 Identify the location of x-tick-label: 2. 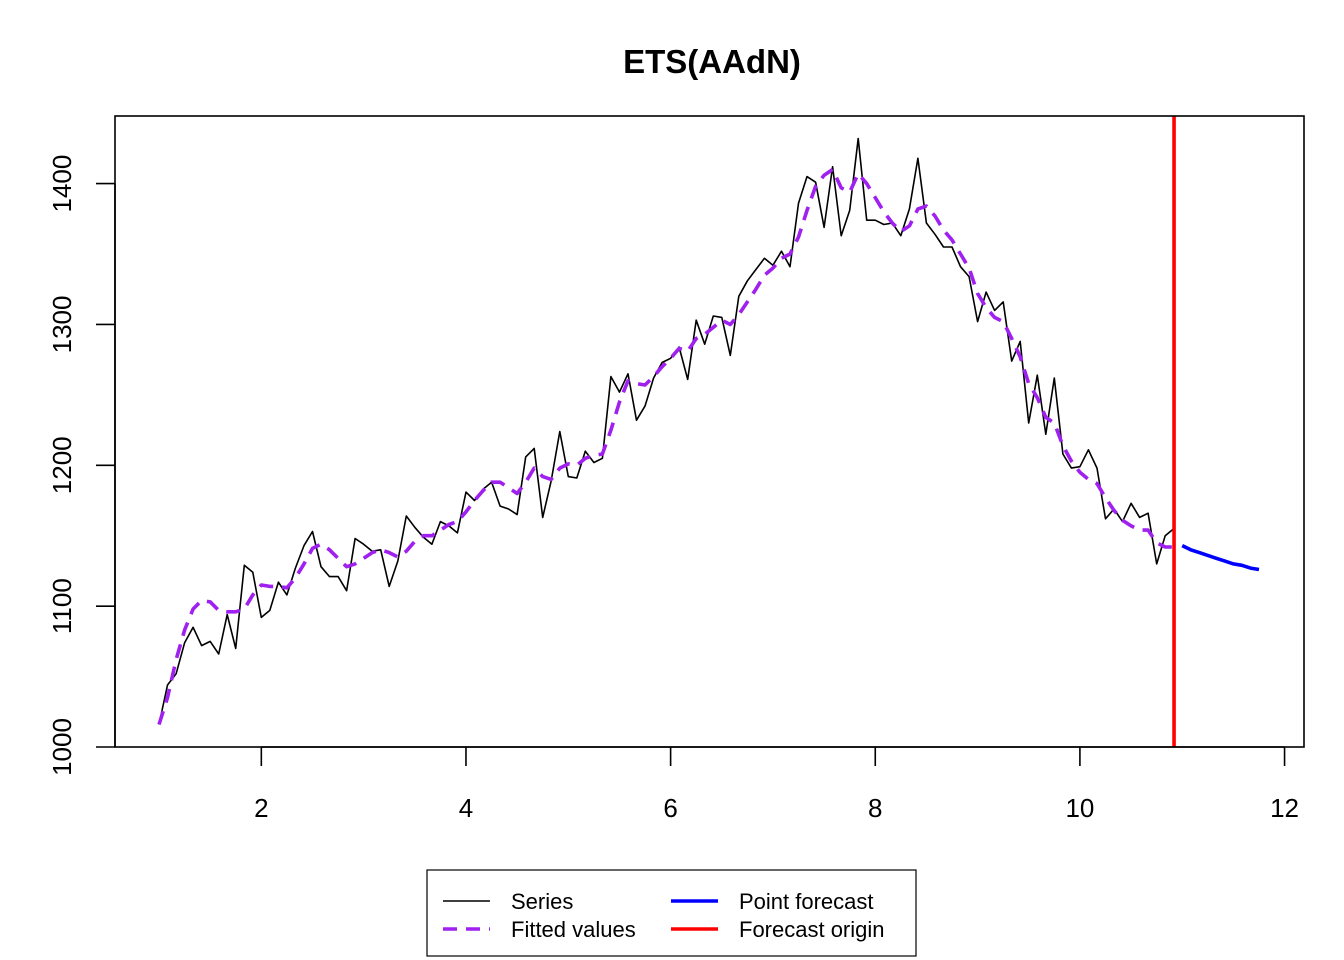
(261, 808).